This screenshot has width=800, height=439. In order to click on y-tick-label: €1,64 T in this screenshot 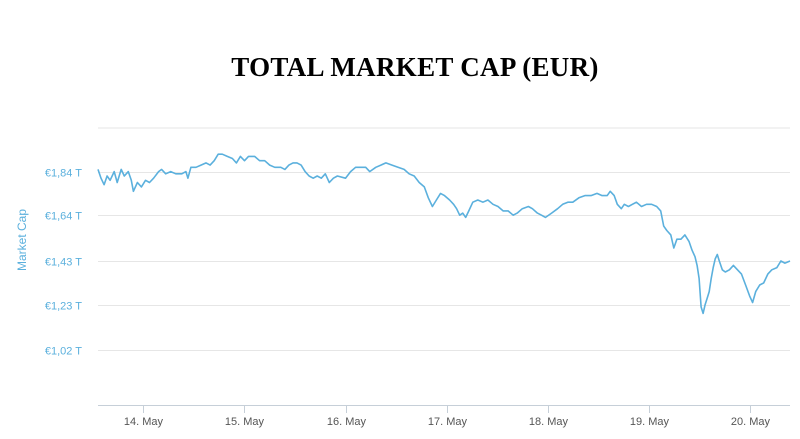, I will do `click(63, 217)`.